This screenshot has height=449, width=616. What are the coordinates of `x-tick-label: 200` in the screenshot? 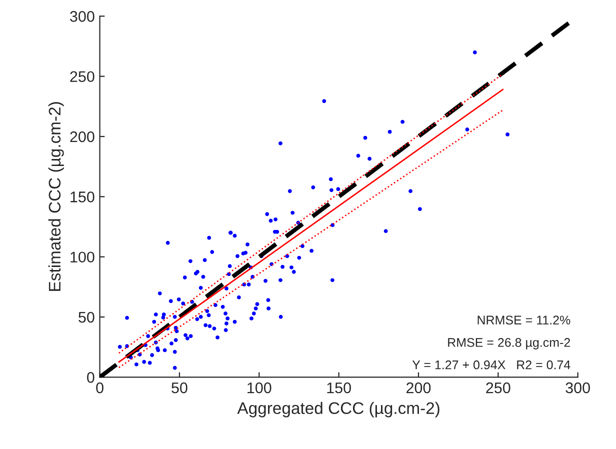 It's located at (418, 388).